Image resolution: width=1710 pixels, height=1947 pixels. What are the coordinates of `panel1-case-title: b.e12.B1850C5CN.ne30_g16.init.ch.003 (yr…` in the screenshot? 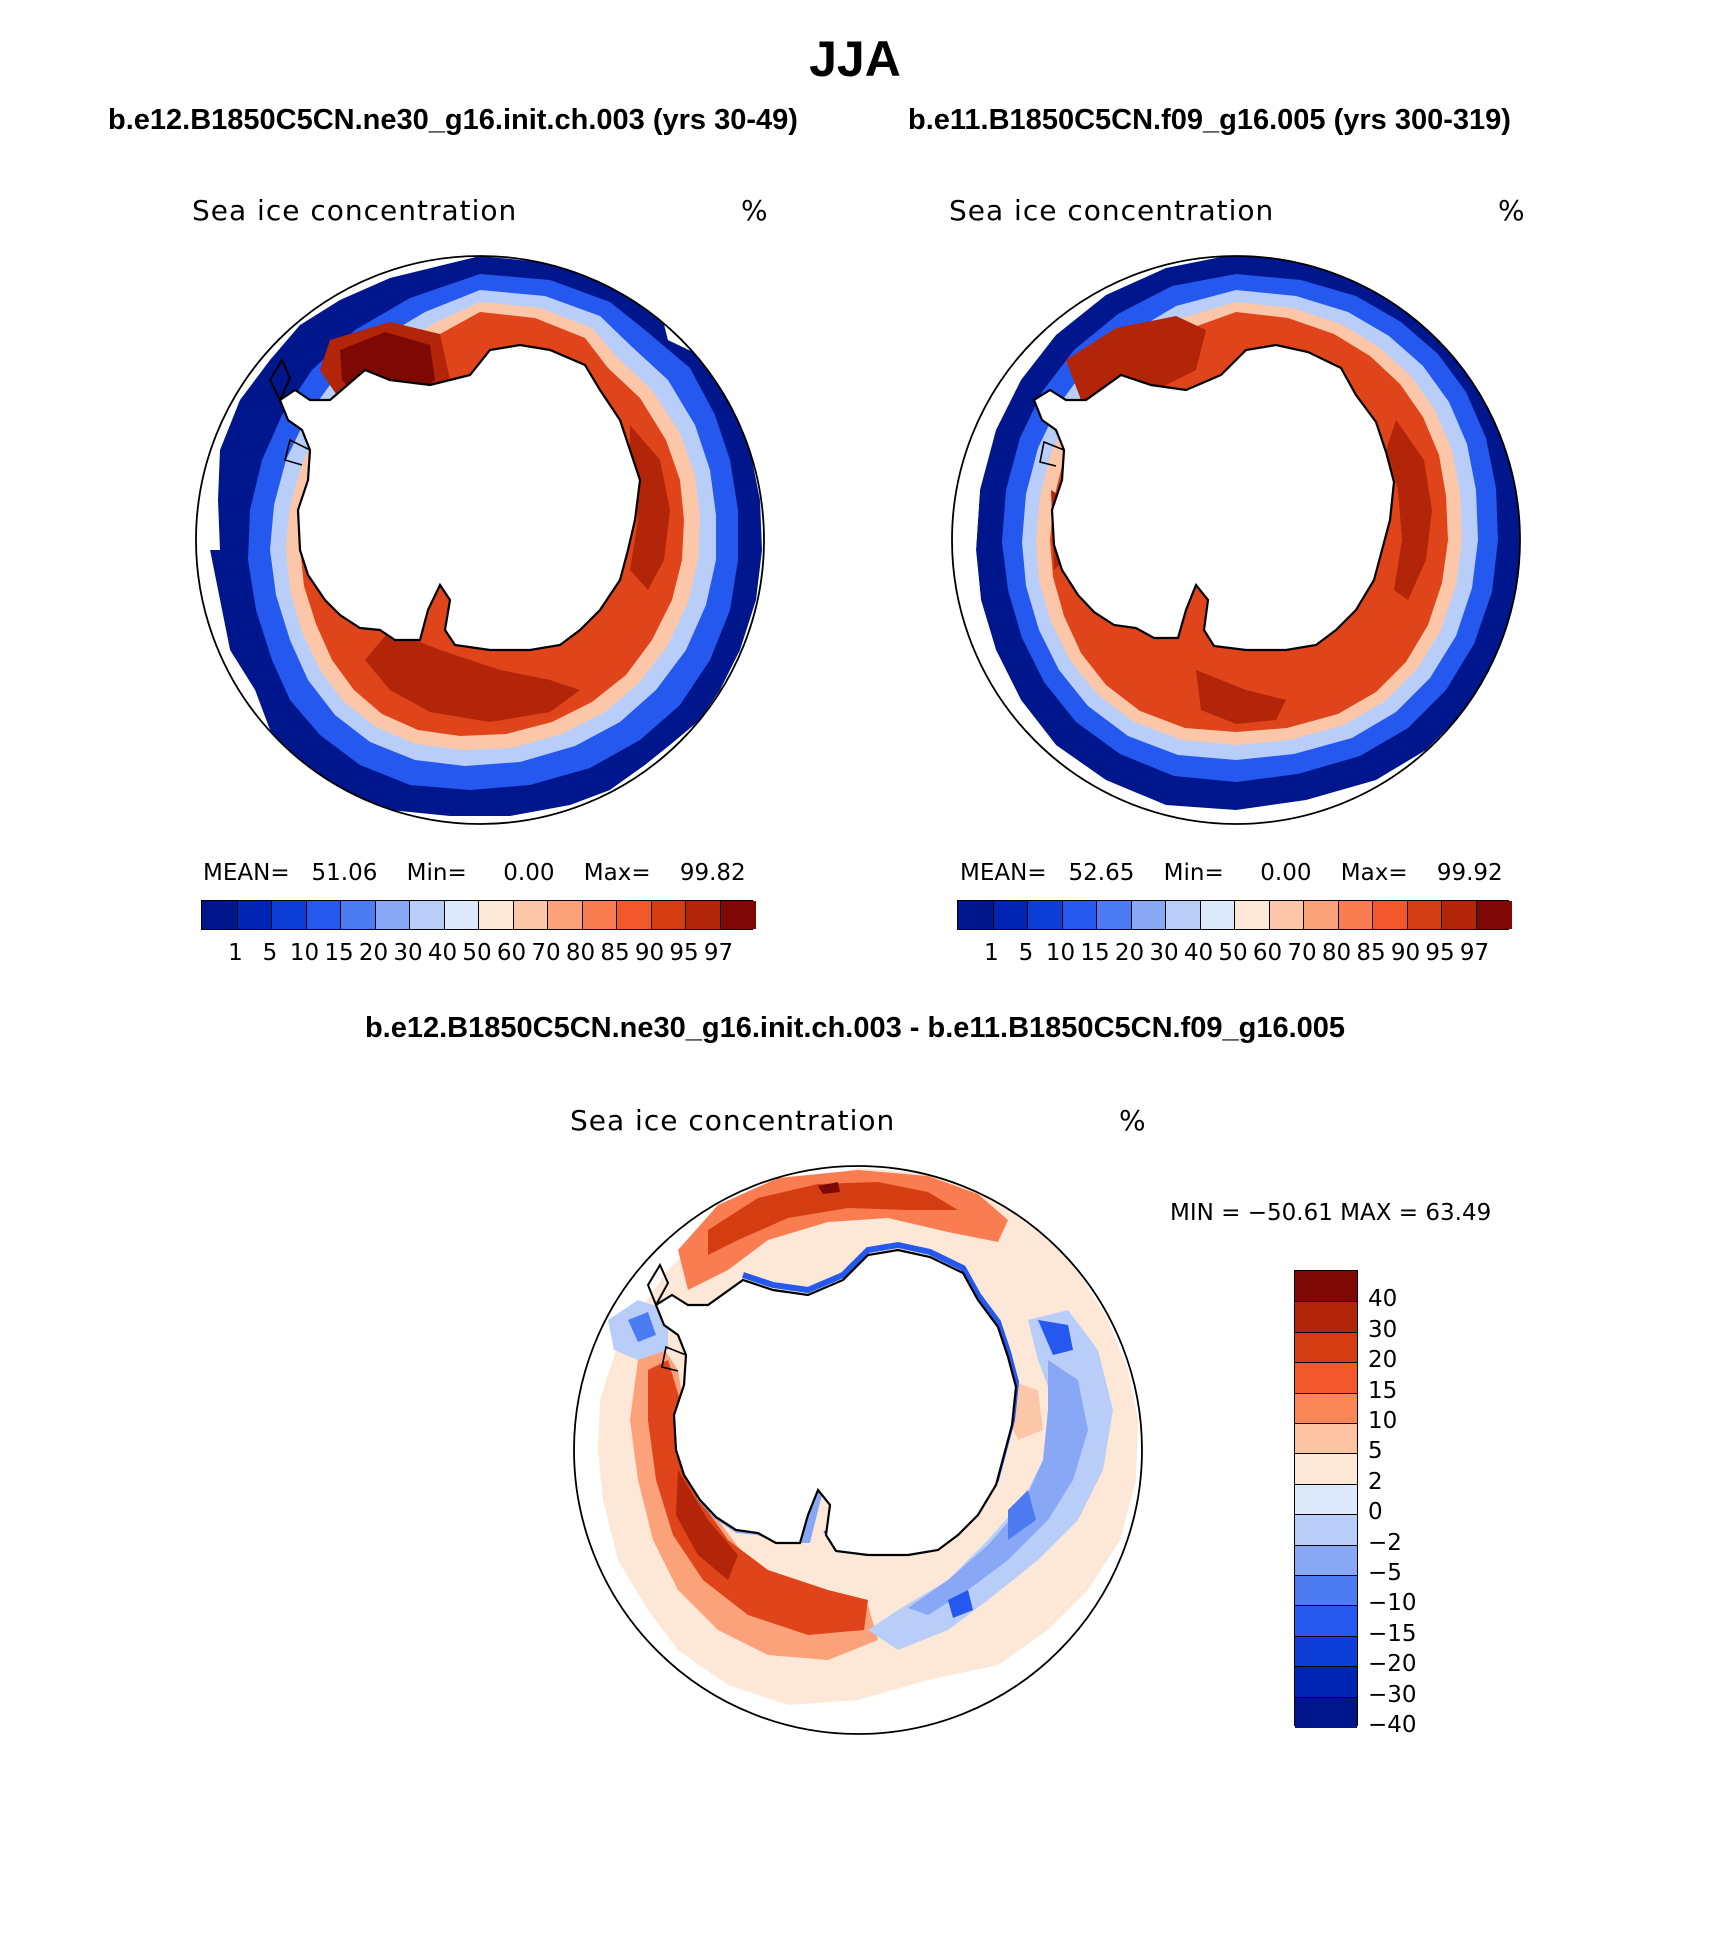 It's located at (453, 120).